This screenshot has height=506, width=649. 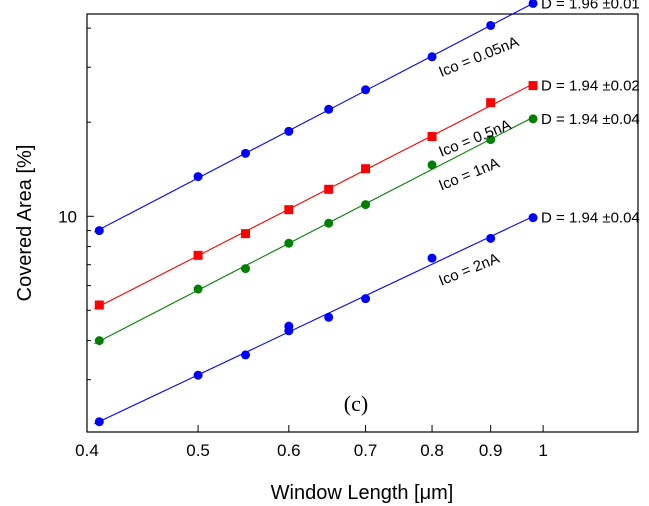 I want to click on x-tick-label: 1, so click(x=542, y=450).